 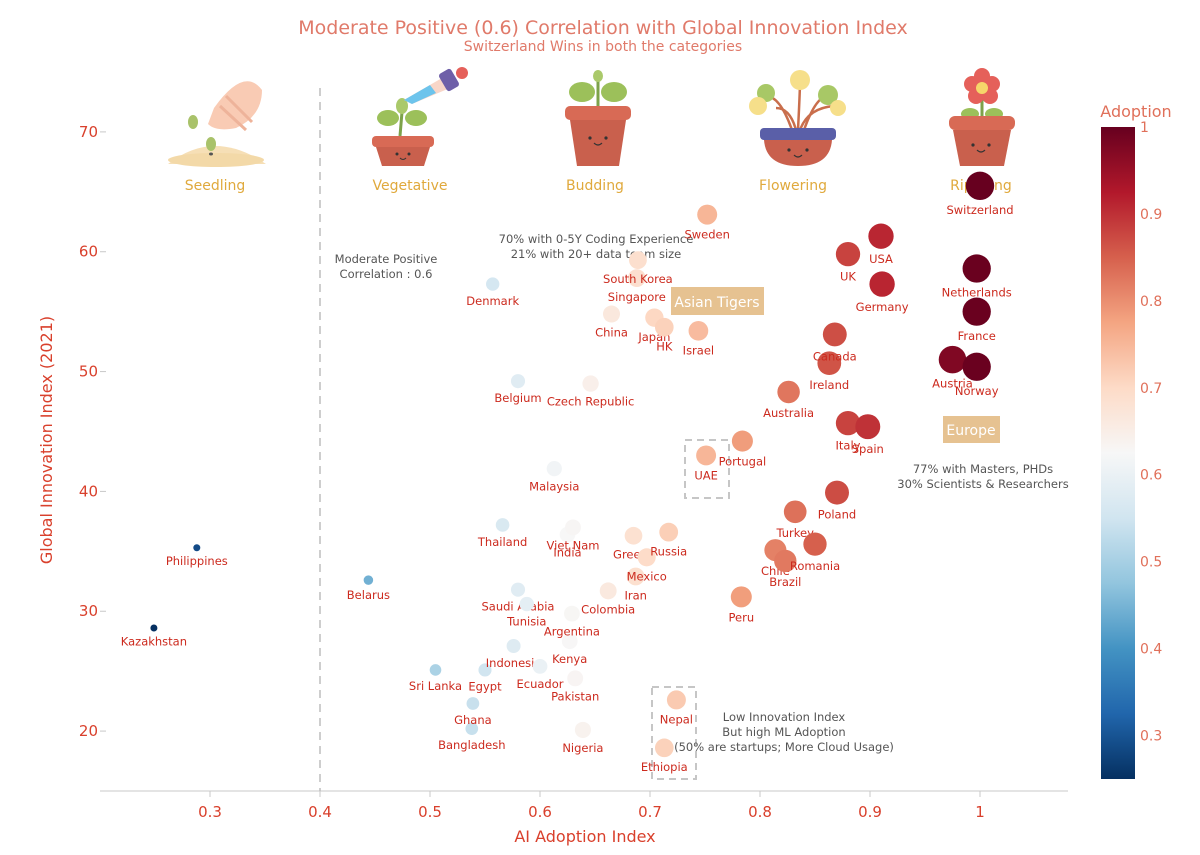 What do you see at coordinates (797, 118) in the screenshot?
I see `flowering-illustration` at bounding box center [797, 118].